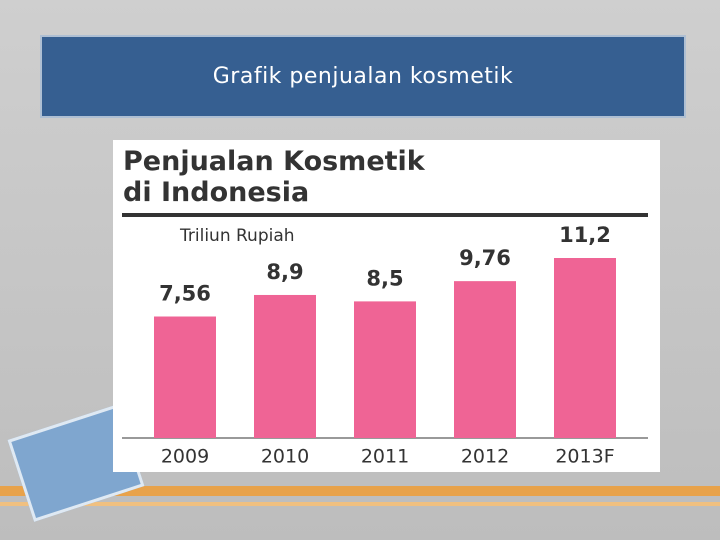 Image resolution: width=720 pixels, height=540 pixels. Describe the element at coordinates (237, 236) in the screenshot. I see `chart-subtitle: Triliun Rupiah` at that location.